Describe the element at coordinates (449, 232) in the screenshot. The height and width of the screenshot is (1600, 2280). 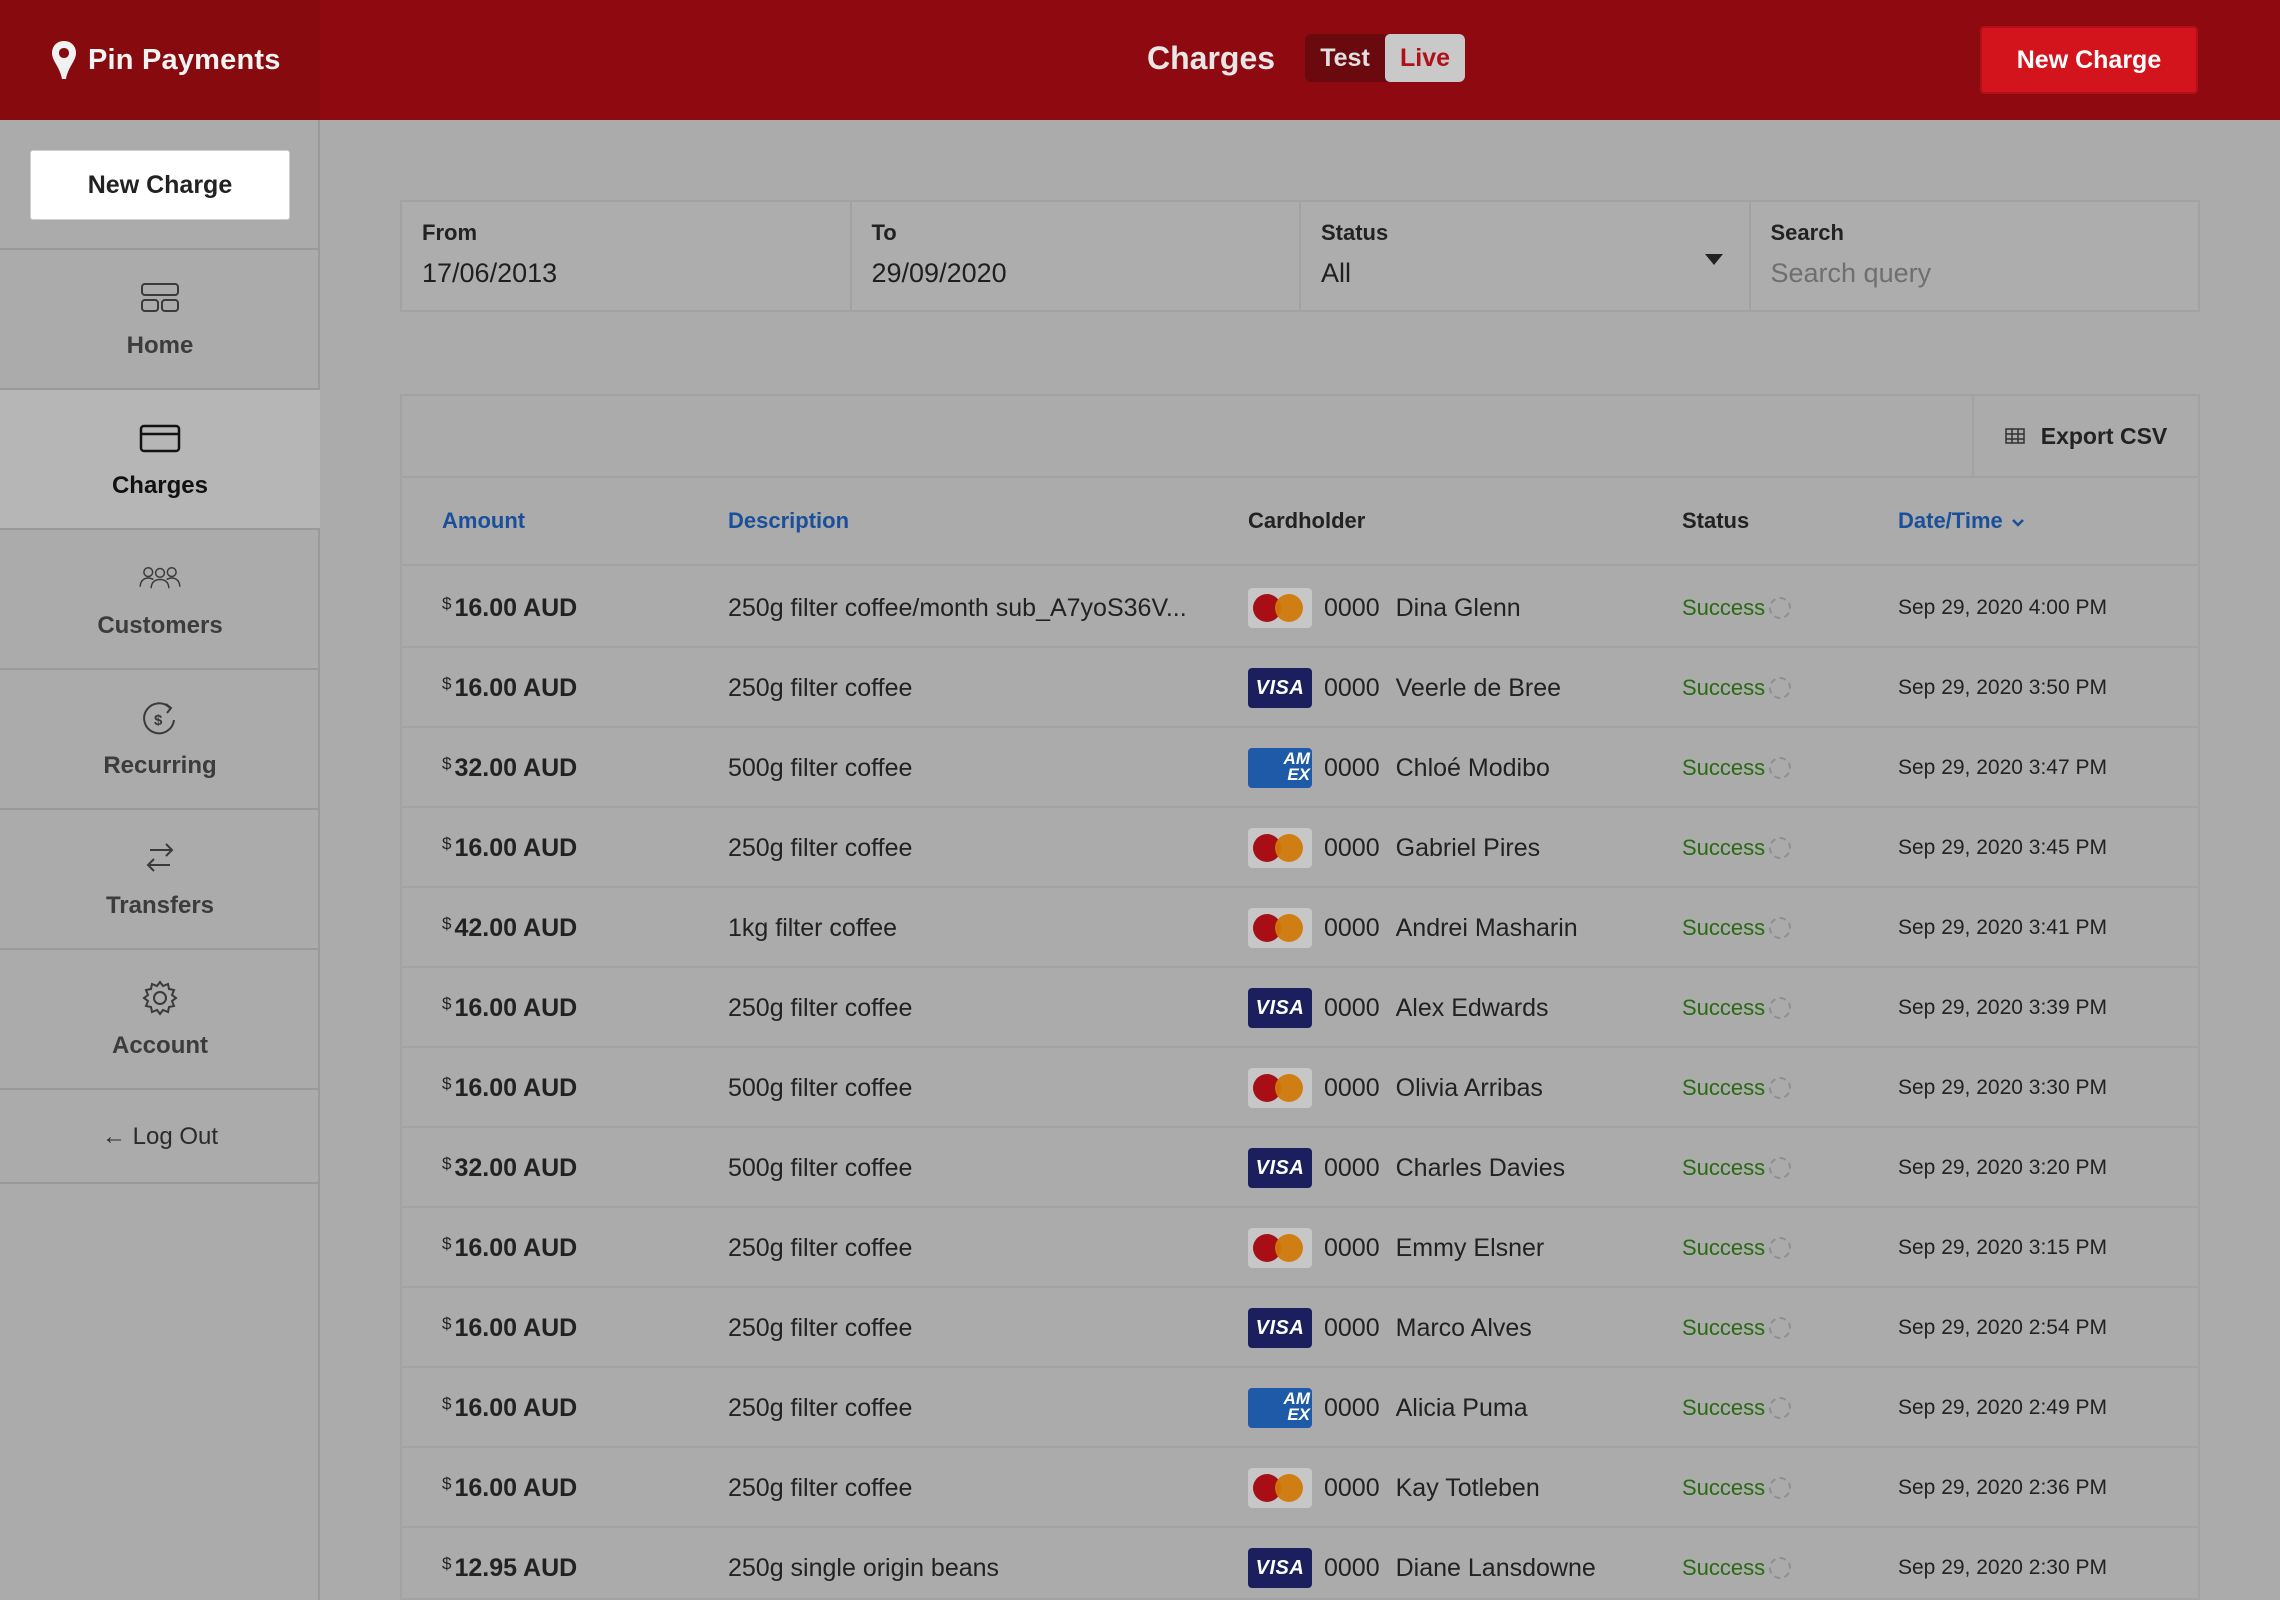
I see `from-label: From` at that location.